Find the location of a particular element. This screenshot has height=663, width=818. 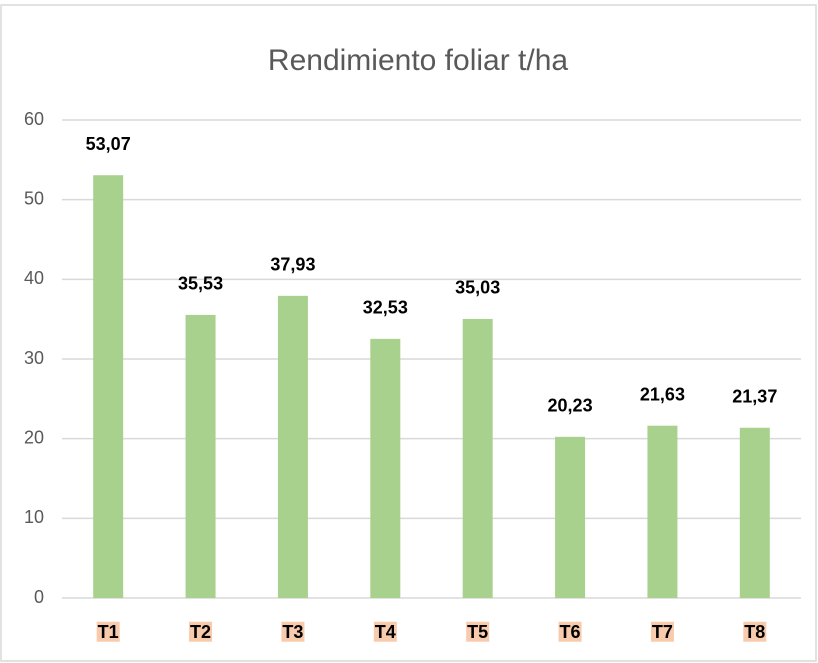

x-tick-label: T6 is located at coordinates (570, 632).